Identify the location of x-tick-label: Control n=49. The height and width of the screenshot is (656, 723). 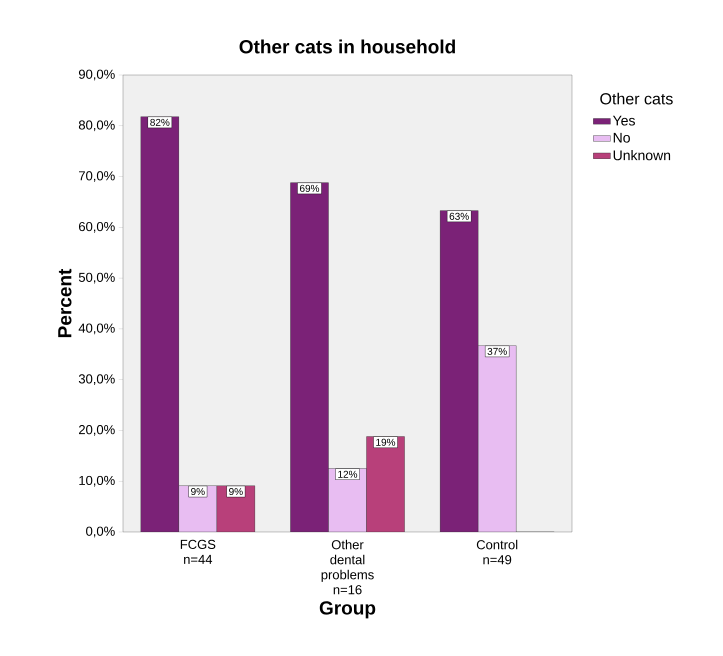
(497, 552).